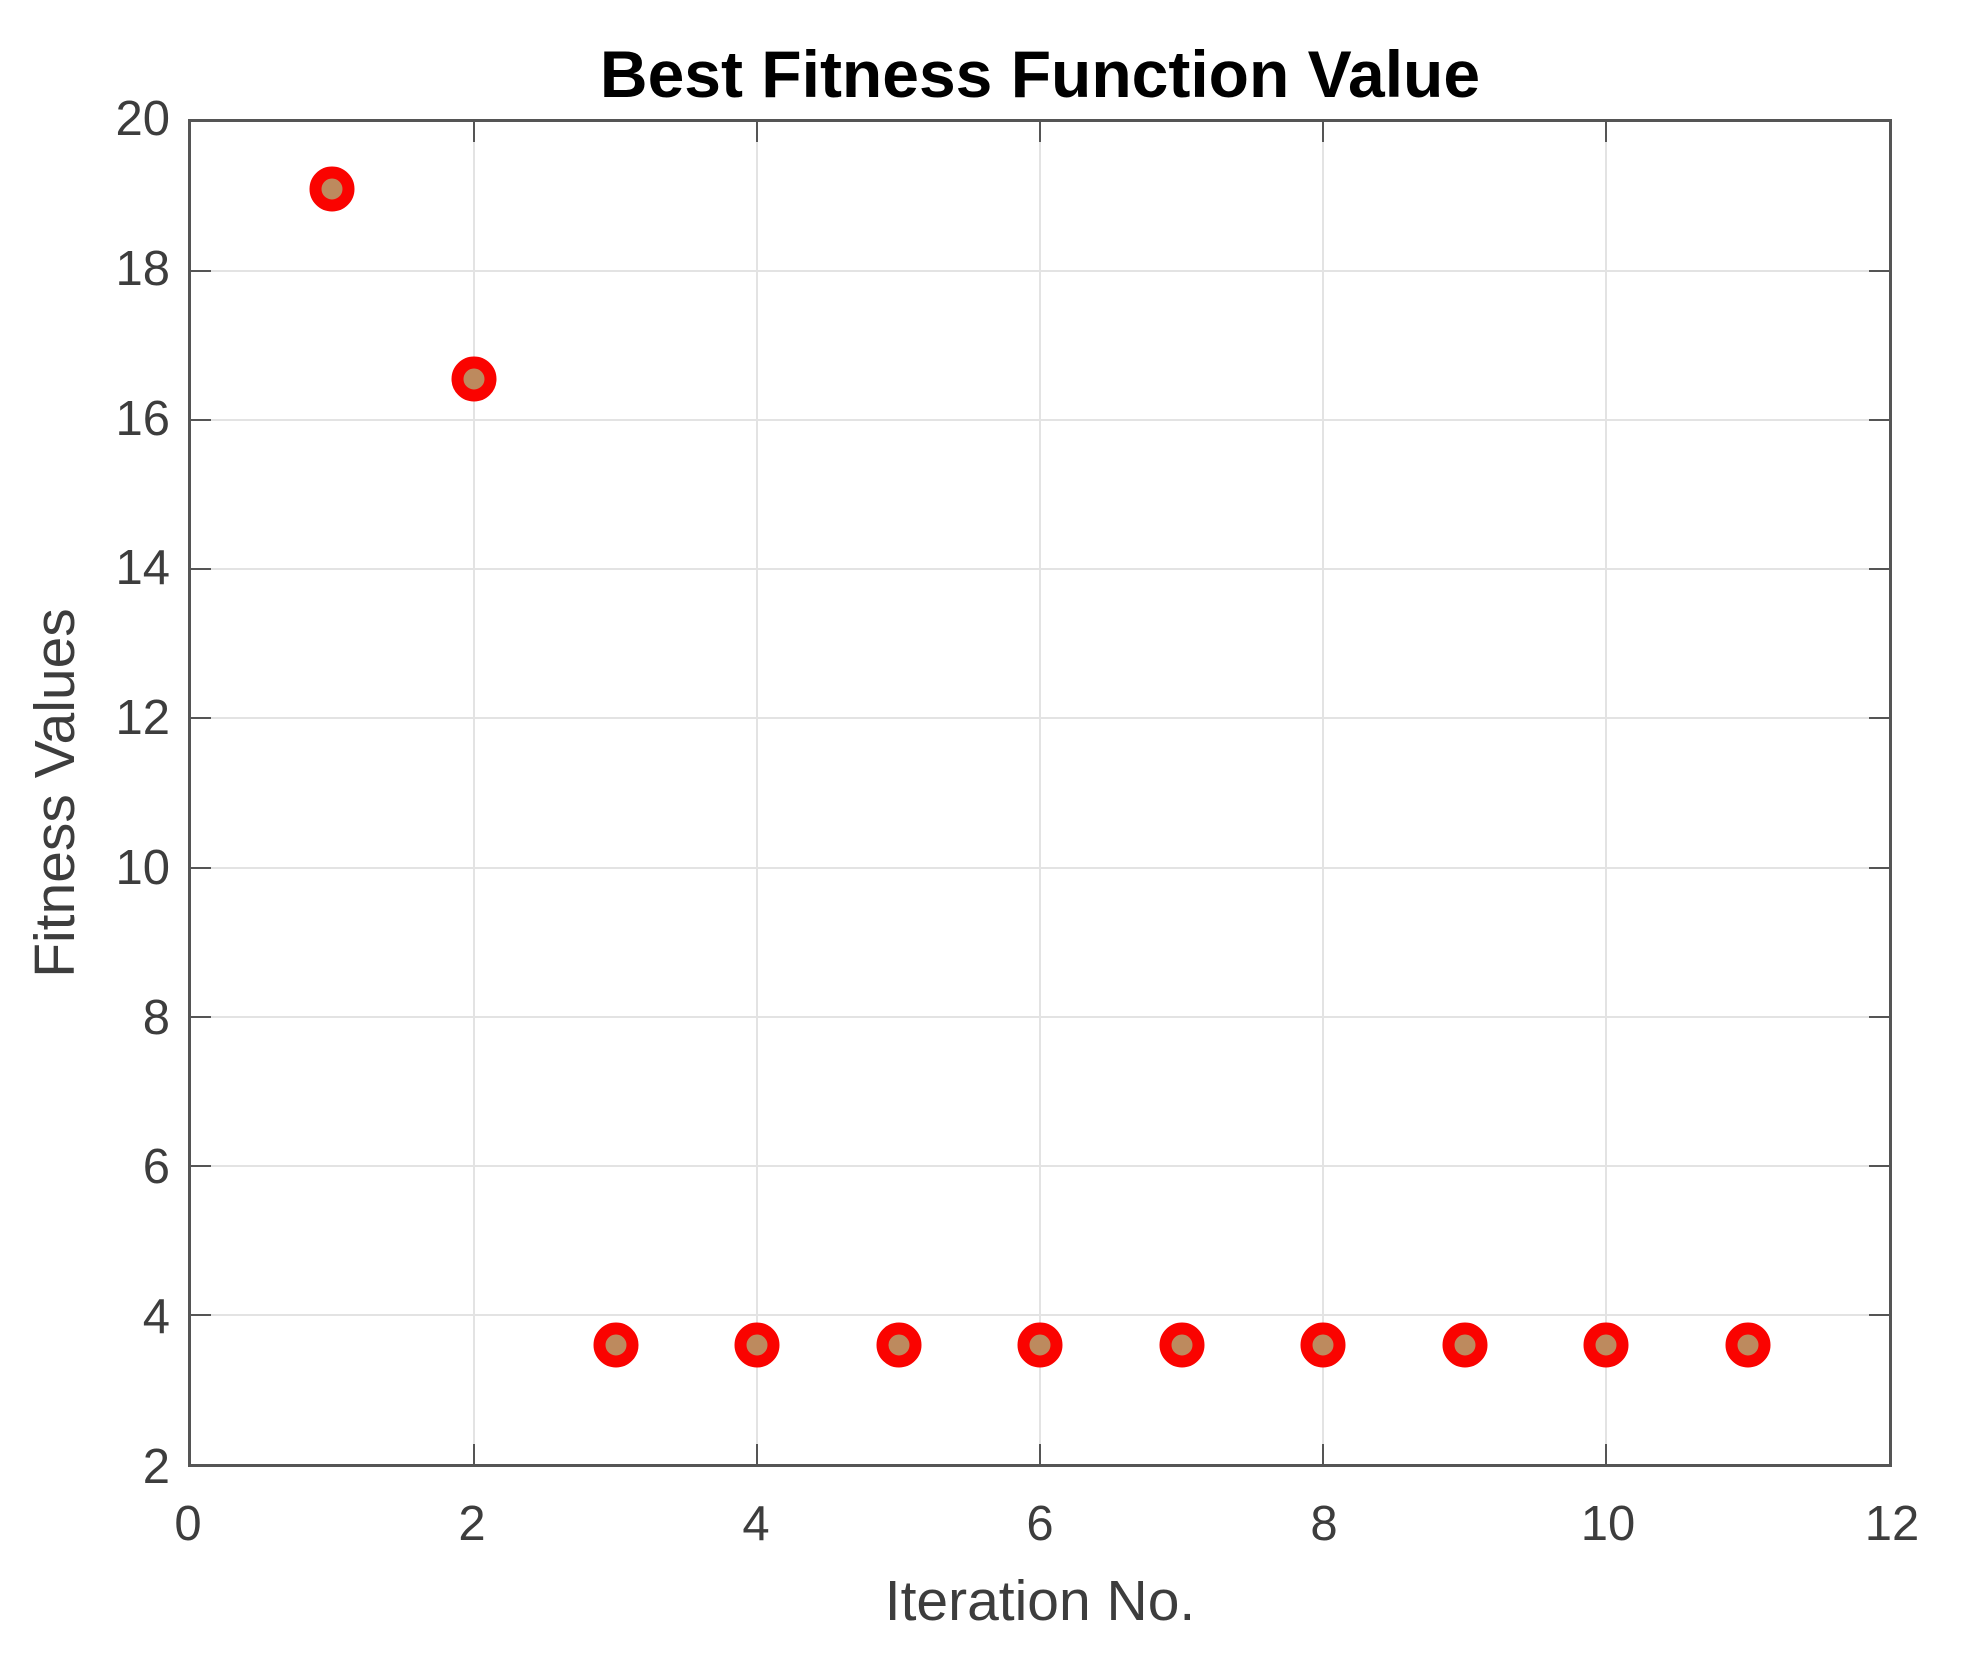  Describe the element at coordinates (142, 867) in the screenshot. I see `y-tick-label: 10` at that location.